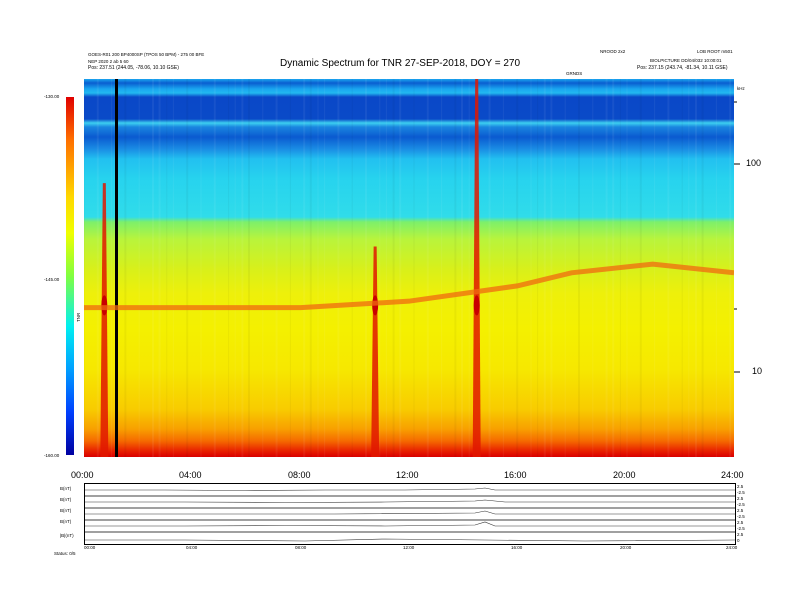 The height and width of the screenshot is (612, 792). I want to click on strip-right-tick-9: 2.5, so click(740, 534).